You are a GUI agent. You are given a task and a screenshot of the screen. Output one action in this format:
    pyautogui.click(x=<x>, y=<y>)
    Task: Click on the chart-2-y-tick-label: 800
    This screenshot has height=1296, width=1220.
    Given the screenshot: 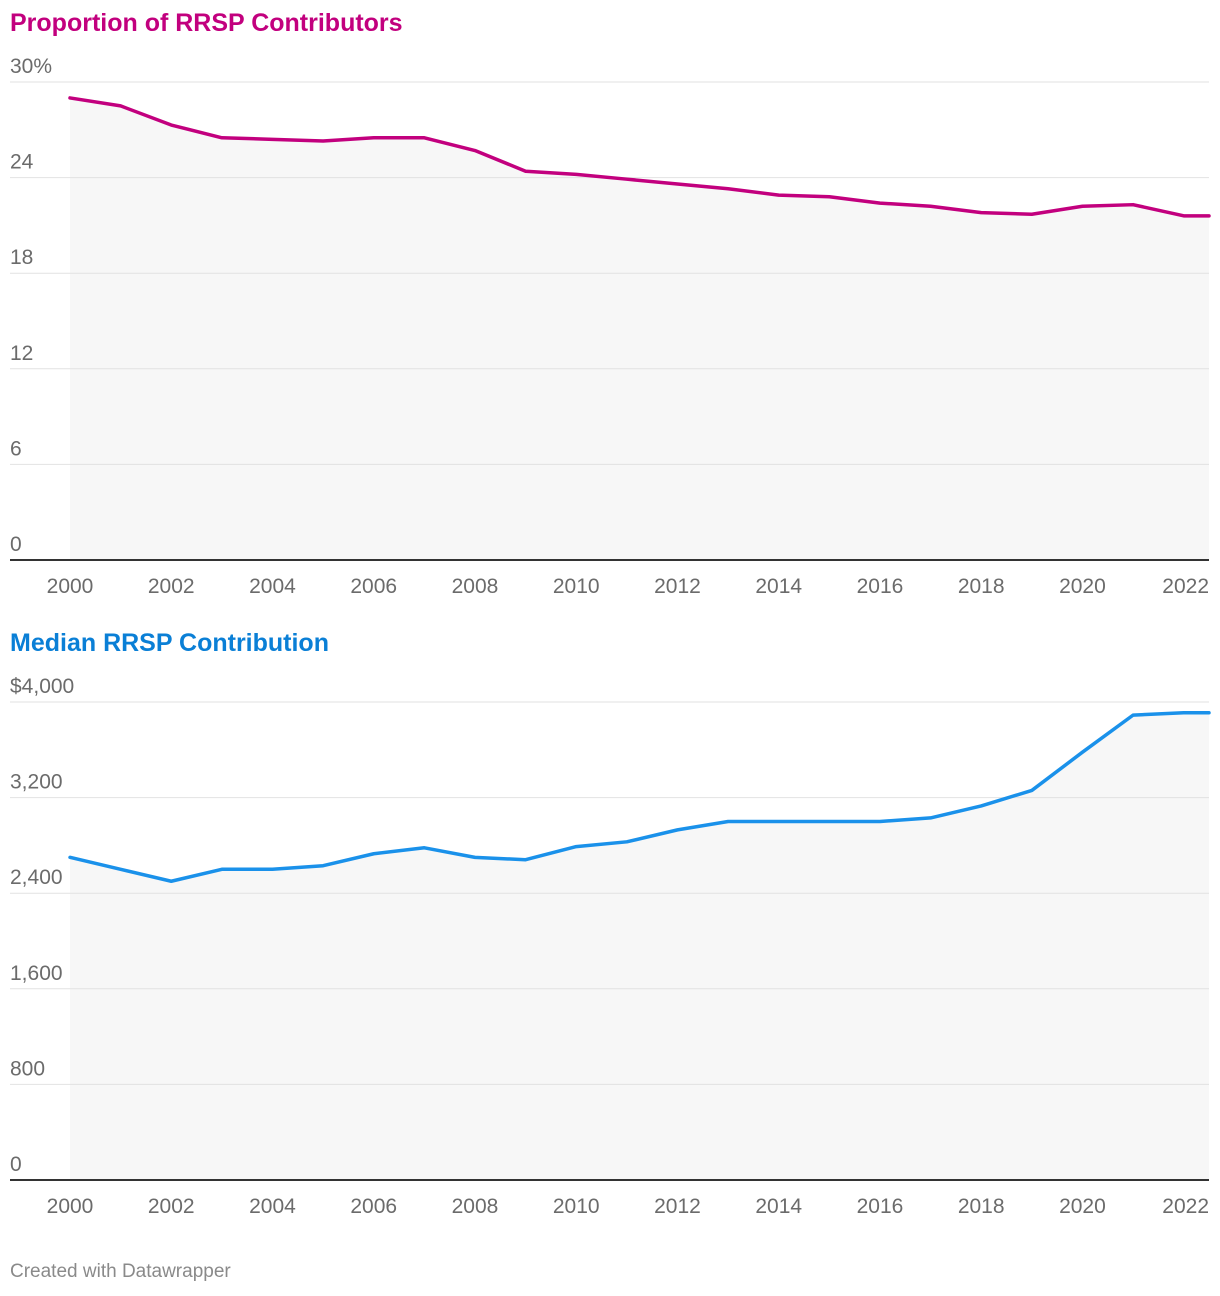 What is the action you would take?
    pyautogui.click(x=27, y=1068)
    